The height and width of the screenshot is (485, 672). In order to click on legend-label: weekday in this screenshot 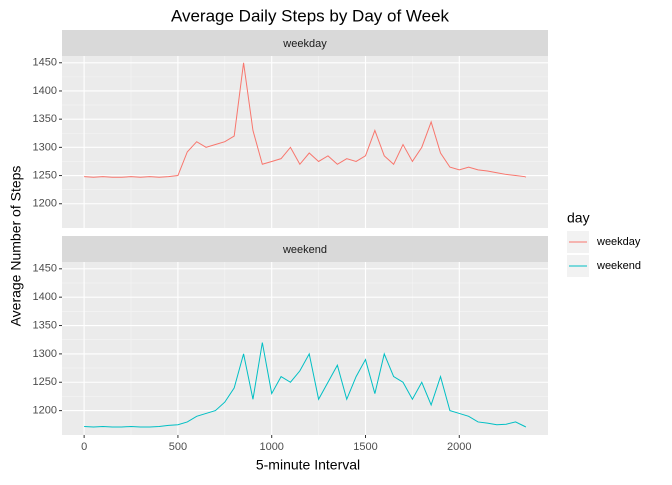, I will do `click(618, 242)`.